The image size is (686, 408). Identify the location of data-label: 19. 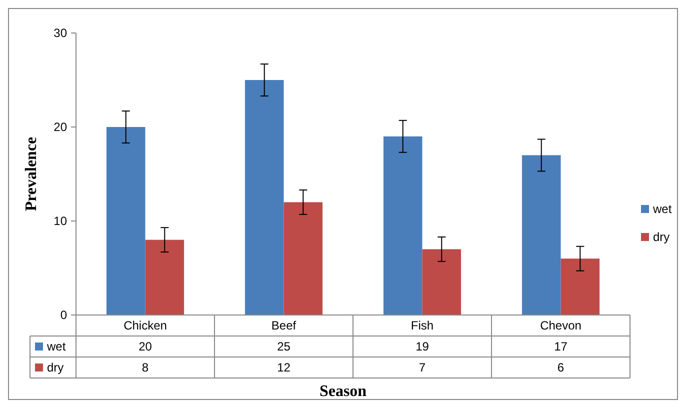
(423, 347).